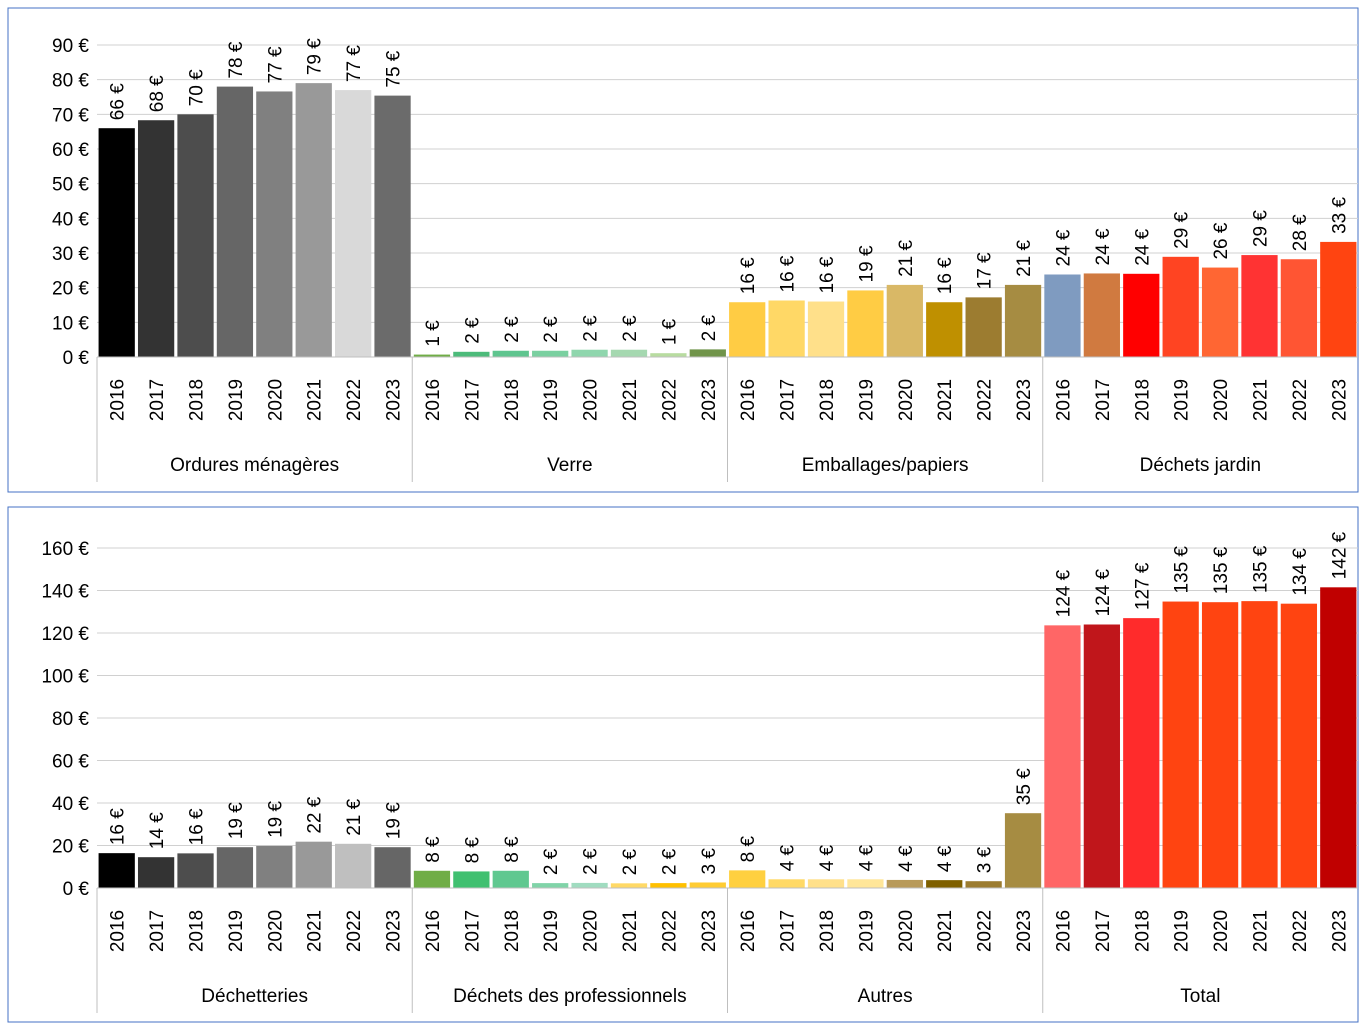 This screenshot has width=1360, height=1027. I want to click on y-tick-label: 50 €, so click(70, 185).